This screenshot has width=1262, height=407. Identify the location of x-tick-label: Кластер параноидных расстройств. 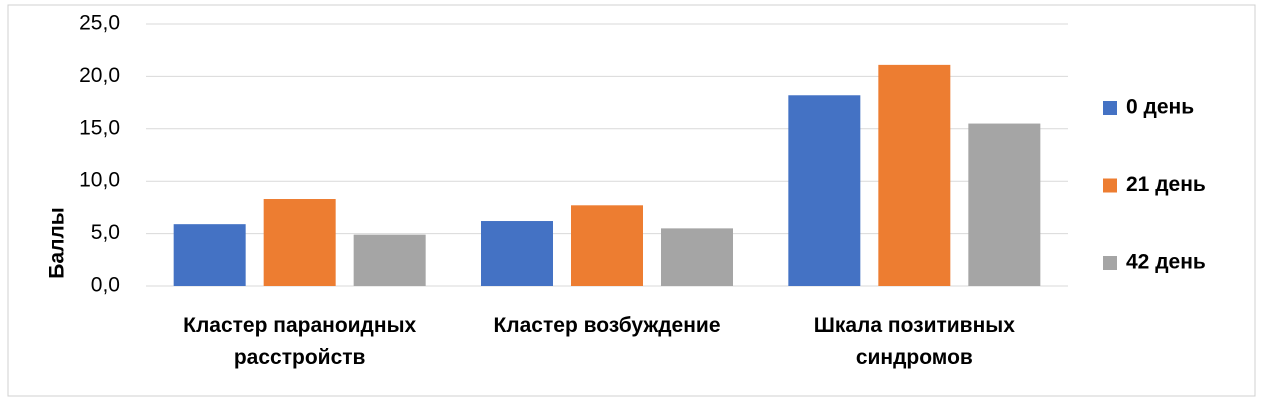
(300, 341).